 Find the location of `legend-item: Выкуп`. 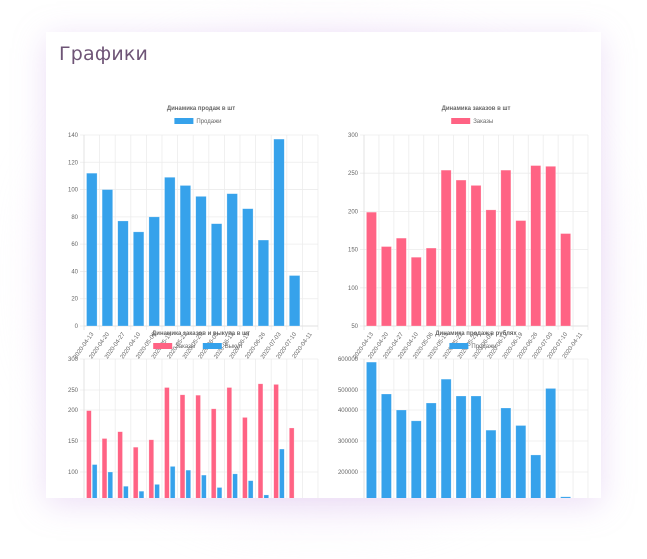

legend-item: Выкуп is located at coordinates (222, 346).